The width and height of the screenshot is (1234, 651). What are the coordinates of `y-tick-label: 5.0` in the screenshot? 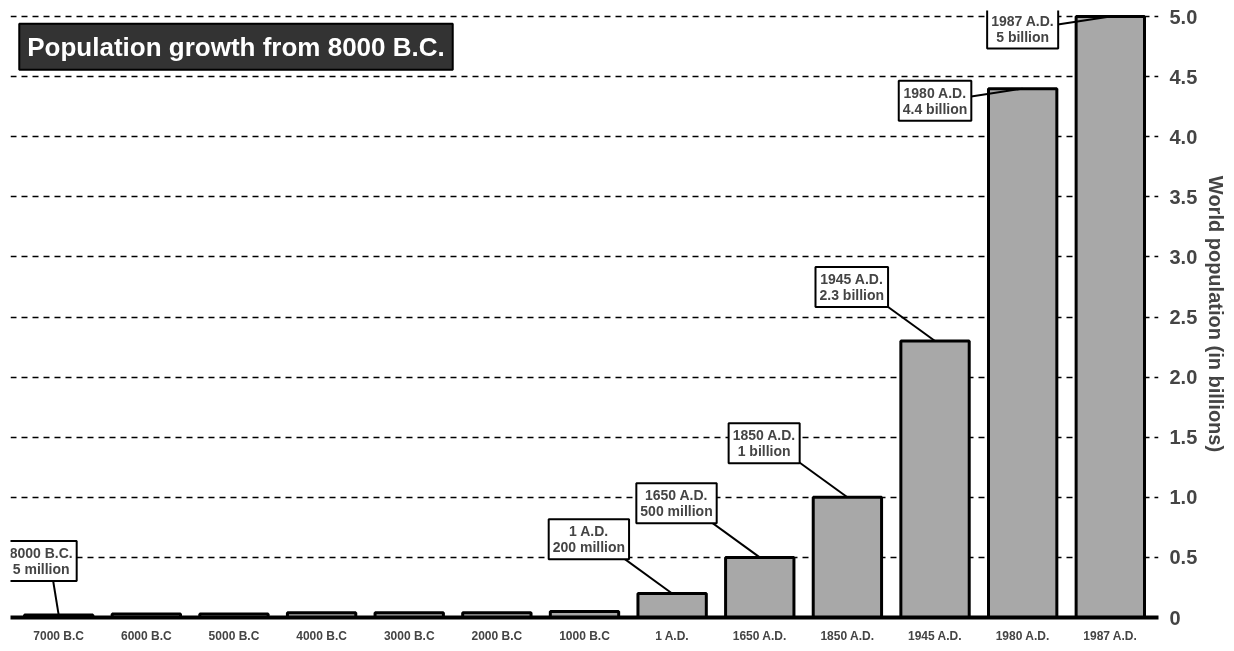 It's located at (1183, 16).